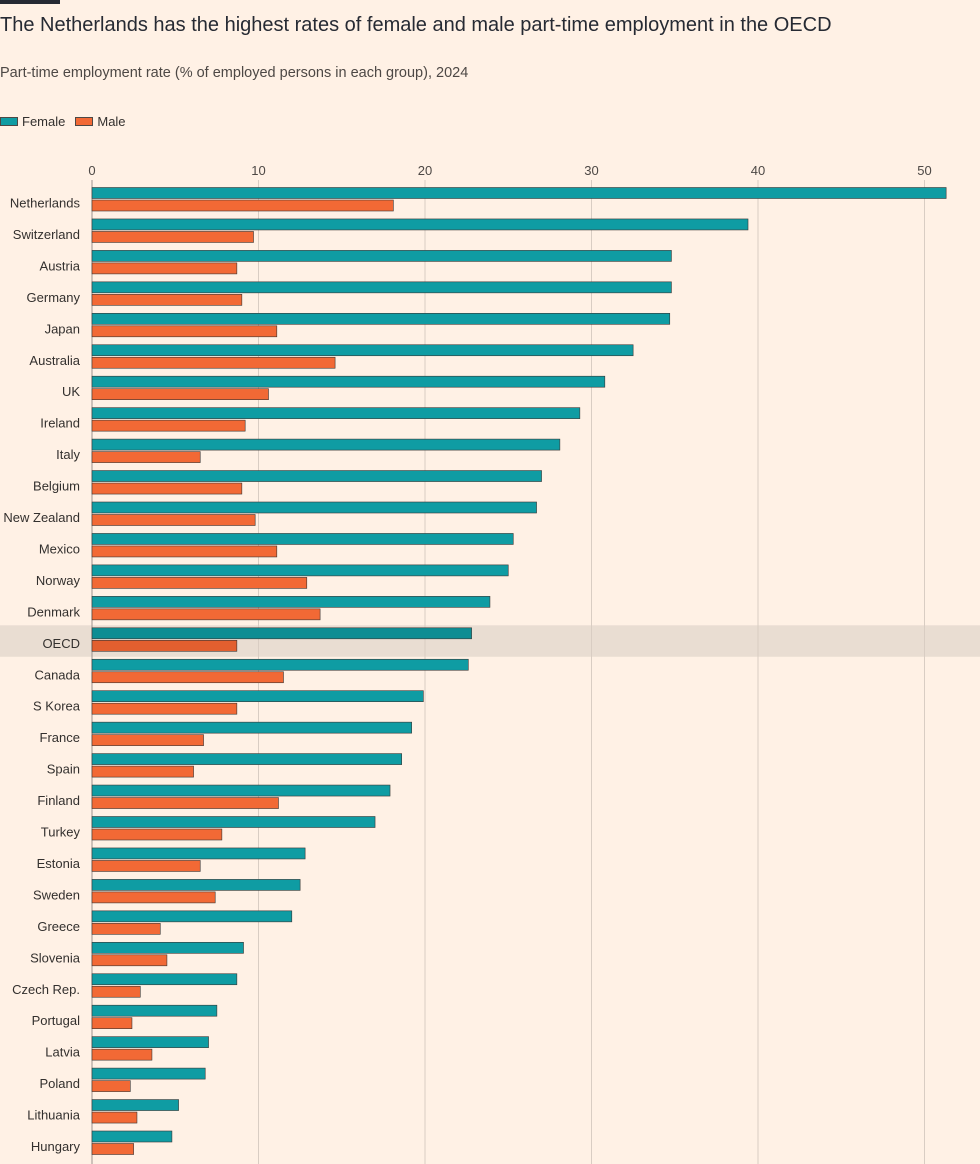 The width and height of the screenshot is (980, 1164). Describe the element at coordinates (56, 894) in the screenshot. I see `category-label: Sweden` at that location.